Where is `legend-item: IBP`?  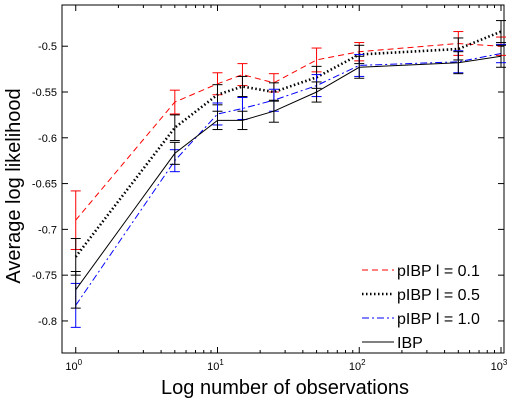
legend-item: IBP is located at coordinates (392, 343).